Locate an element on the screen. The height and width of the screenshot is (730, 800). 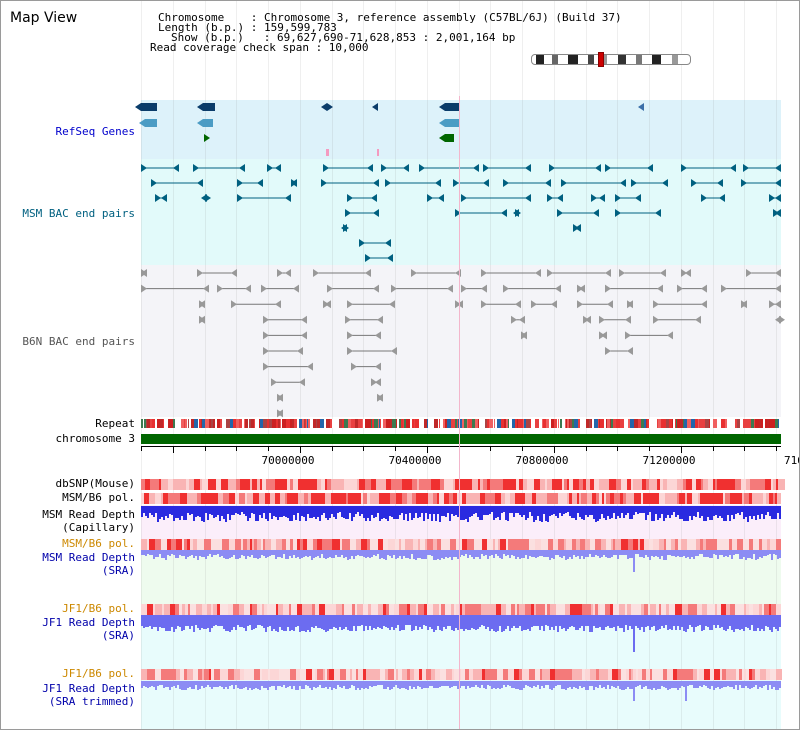
chromosome-ideogram is located at coordinates (611, 59).